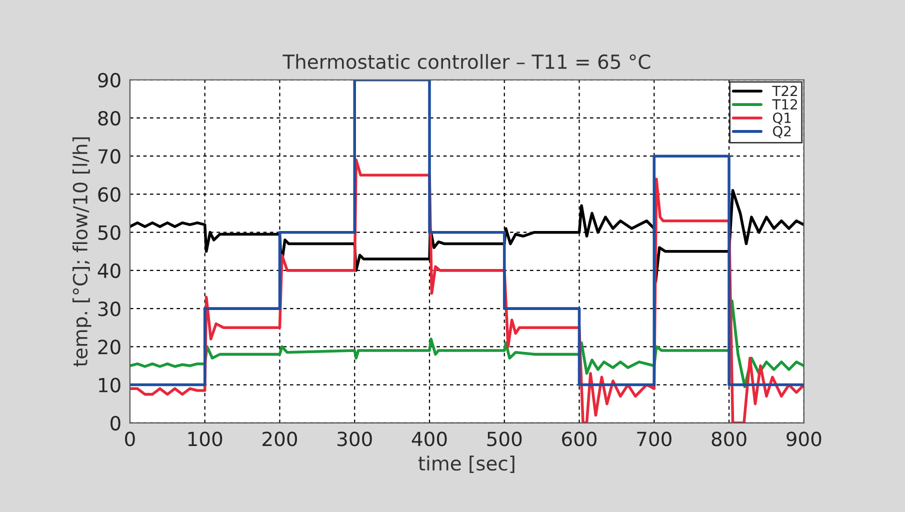  I want to click on legend-label: T22, so click(784, 91).